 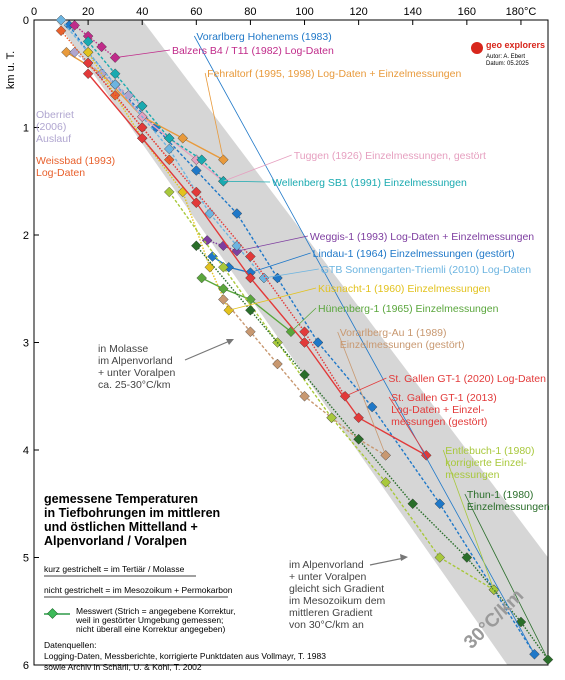 I want to click on annotation-mesozoic-line-4: im Mesozoikum dem, so click(x=337, y=601).